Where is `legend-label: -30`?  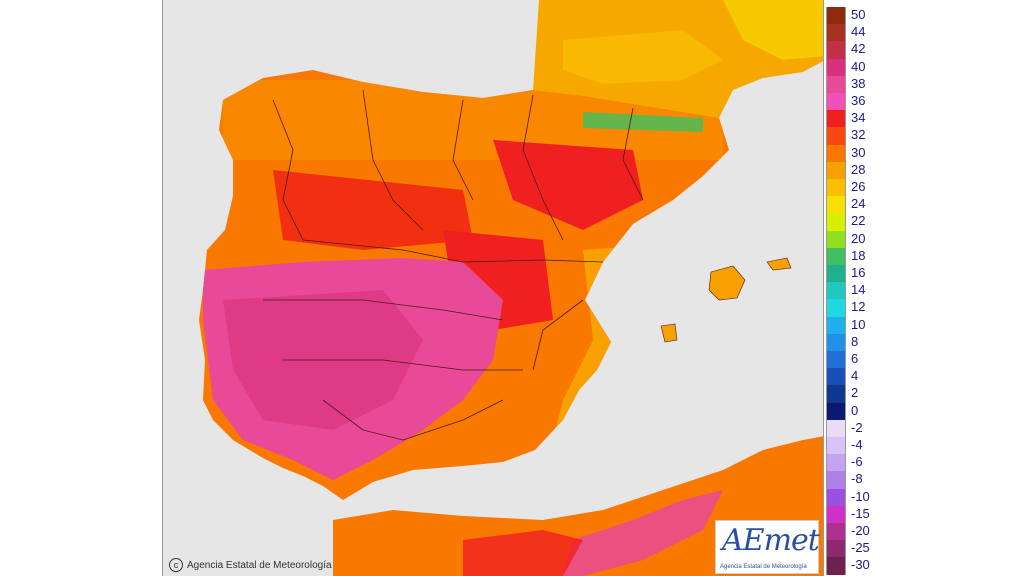
legend-label: -30 is located at coordinates (860, 565).